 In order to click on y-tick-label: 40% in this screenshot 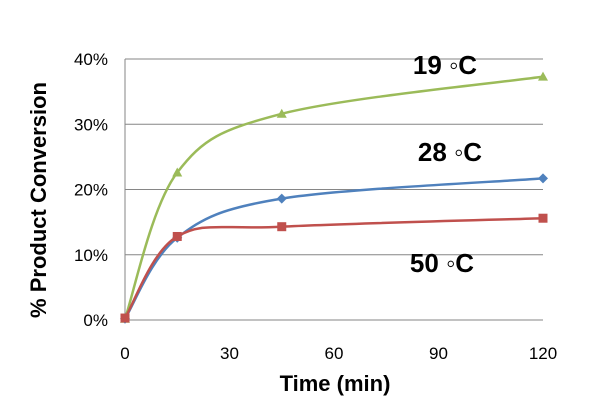, I will do `click(91, 59)`.